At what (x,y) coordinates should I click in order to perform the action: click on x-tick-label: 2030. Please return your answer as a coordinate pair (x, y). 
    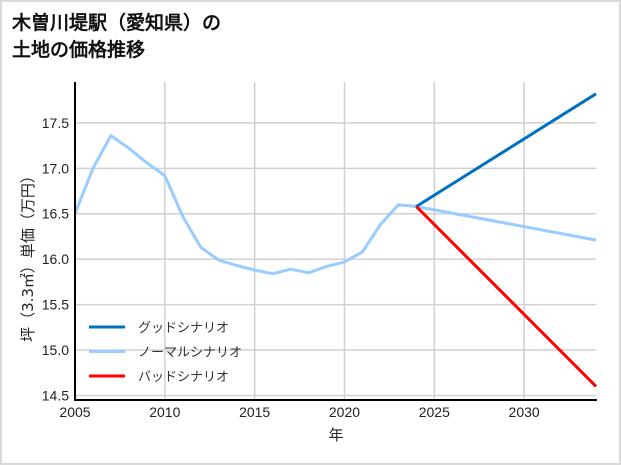
    Looking at the image, I should click on (524, 412).